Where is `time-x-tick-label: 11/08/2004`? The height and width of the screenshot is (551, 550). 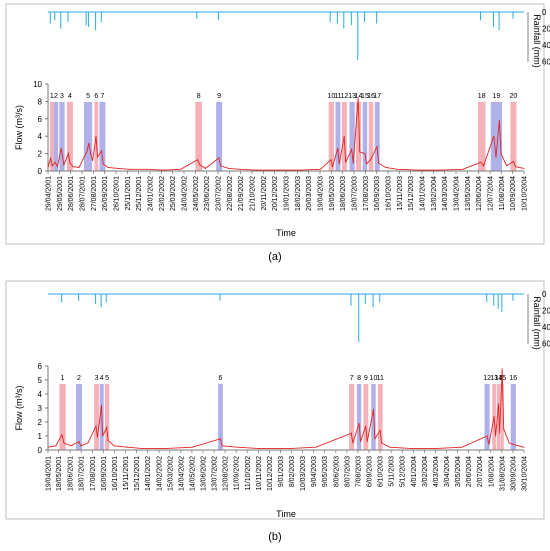 time-x-tick-label: 11/08/2004 is located at coordinates (502, 193).